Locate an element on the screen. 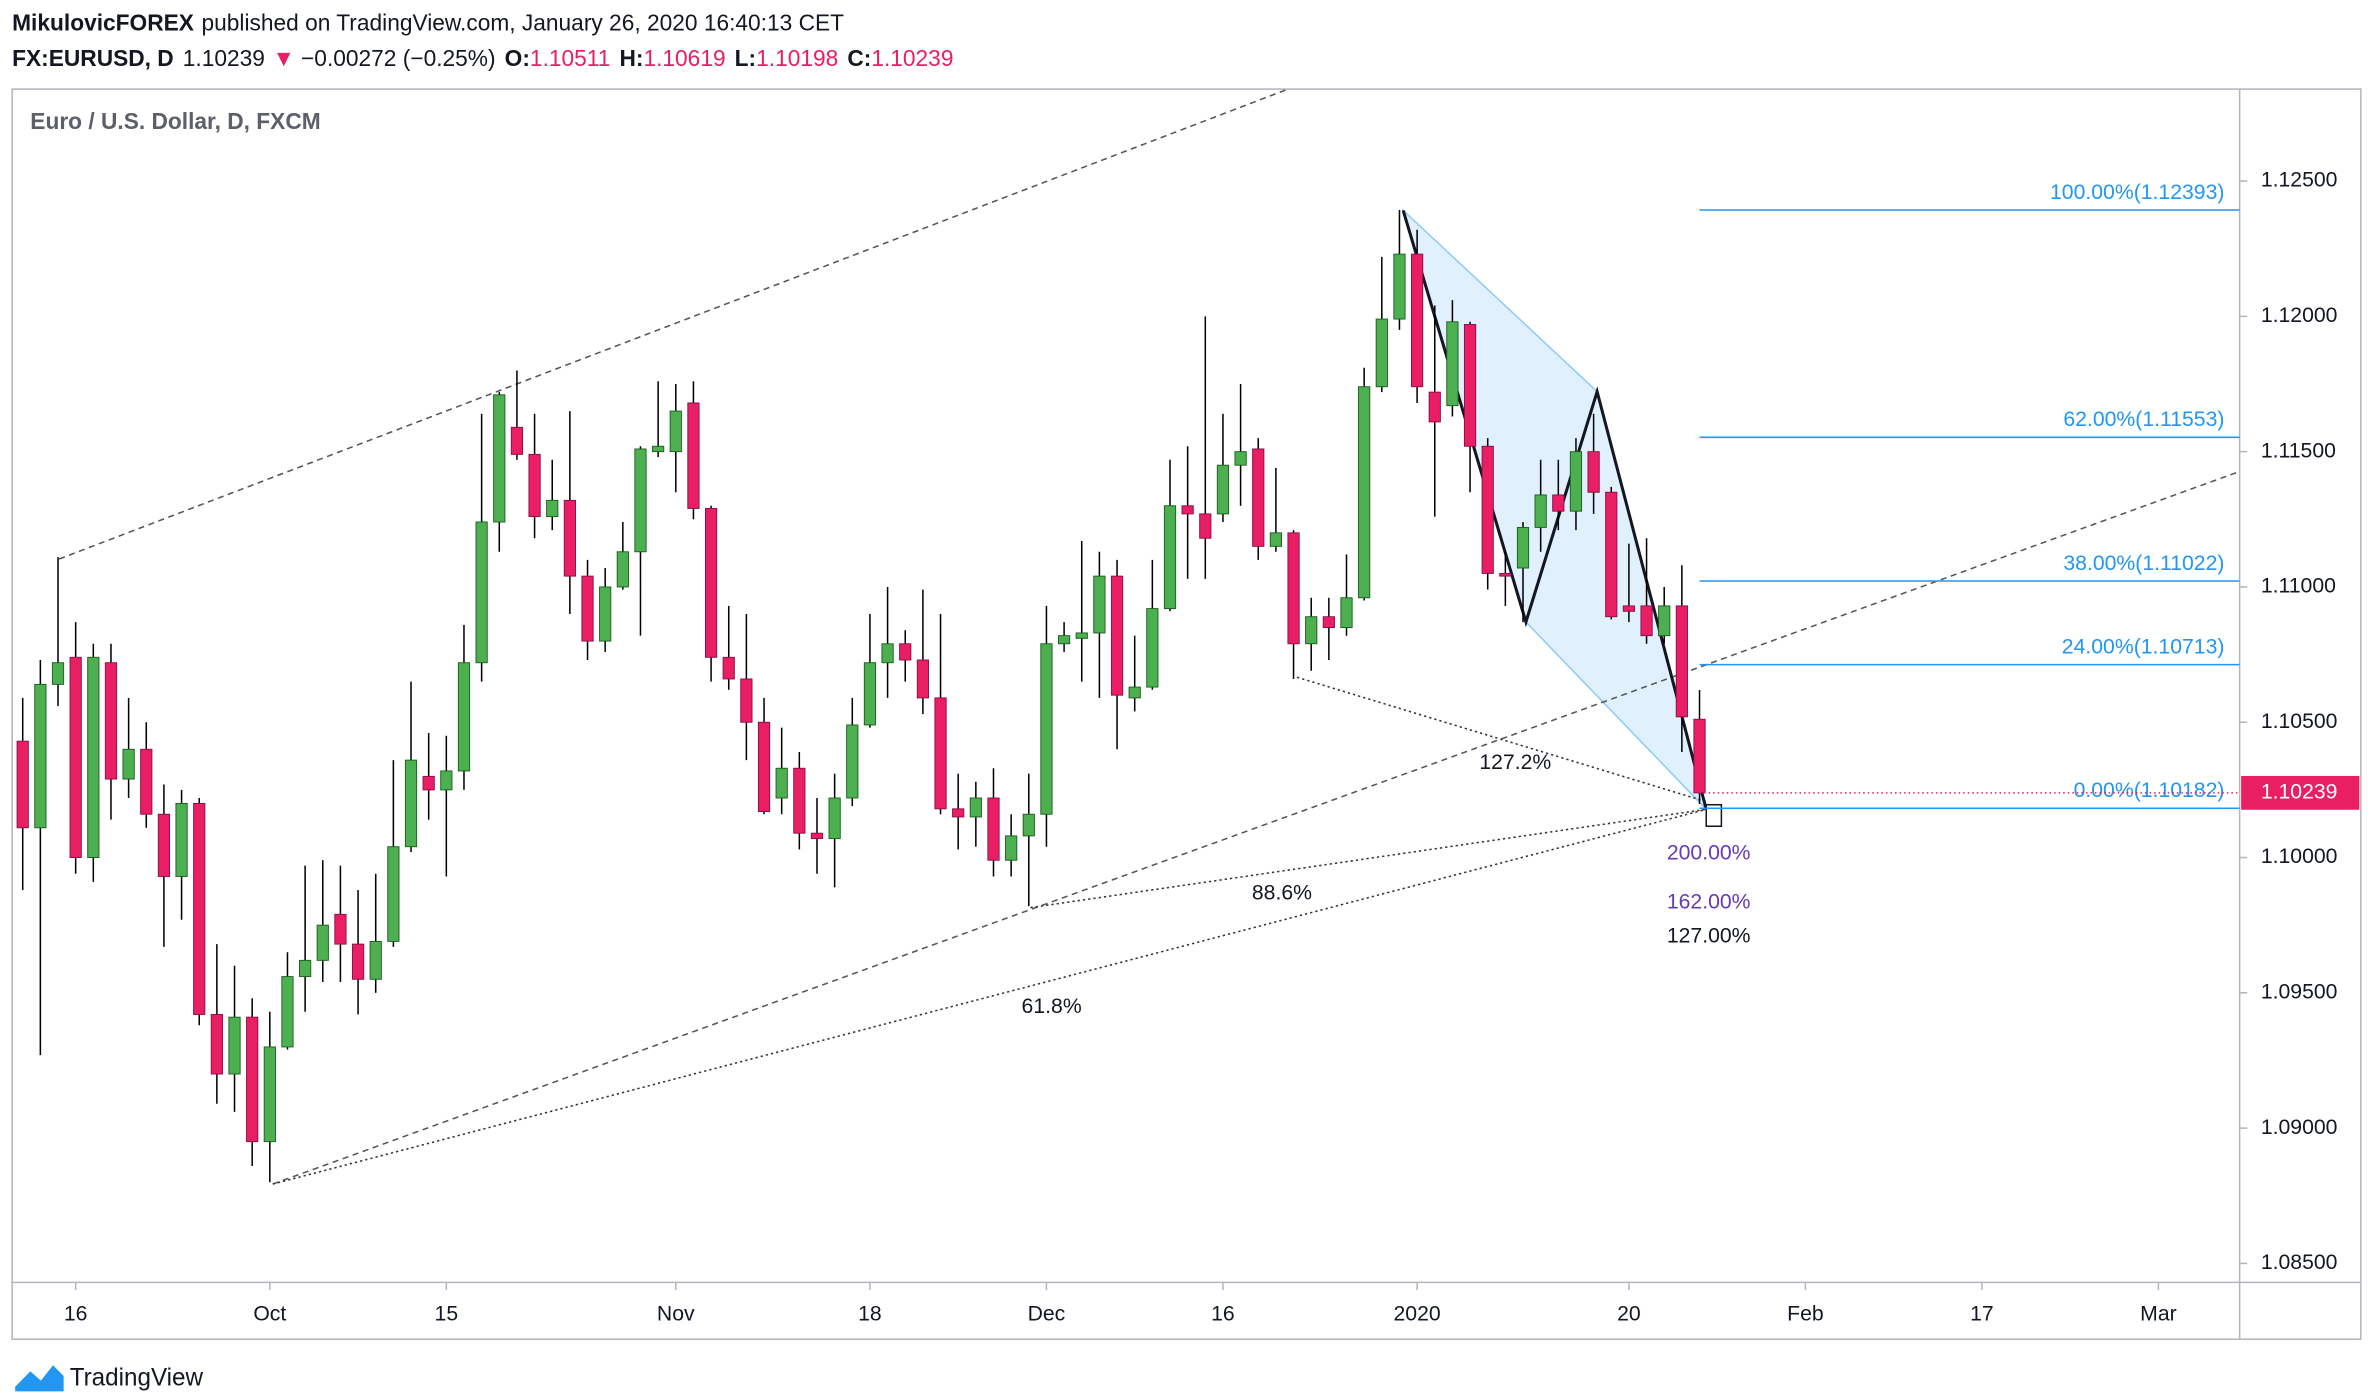 Image resolution: width=2376 pixels, height=1396 pixels. ohlc-value: 1.10198 is located at coordinates (797, 58).